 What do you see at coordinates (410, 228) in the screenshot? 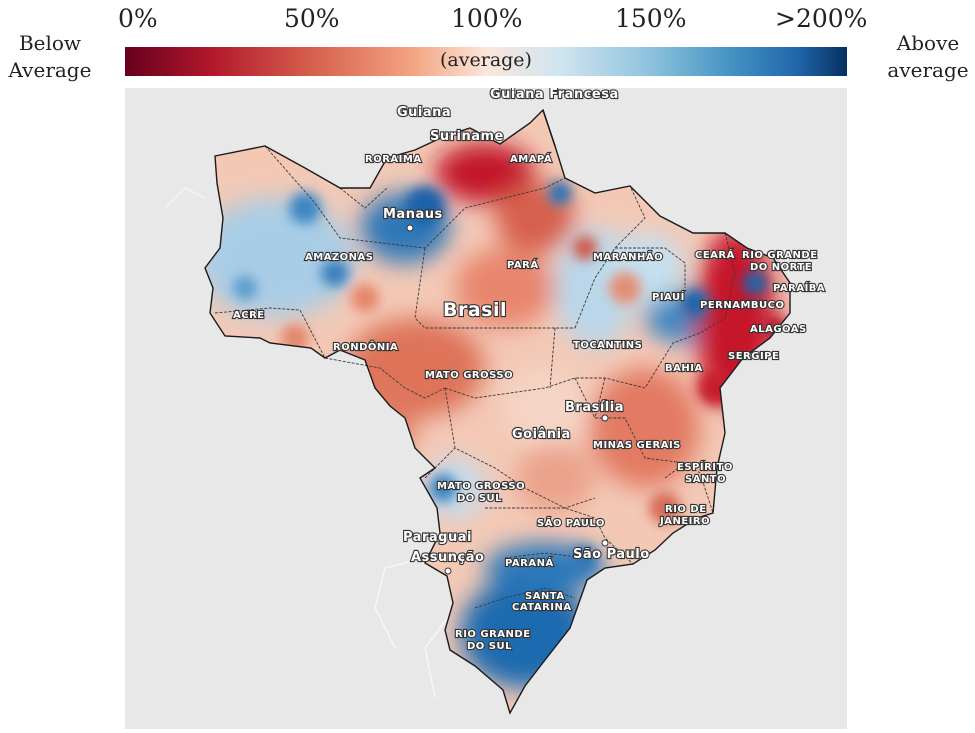
I see `manaus-dot` at bounding box center [410, 228].